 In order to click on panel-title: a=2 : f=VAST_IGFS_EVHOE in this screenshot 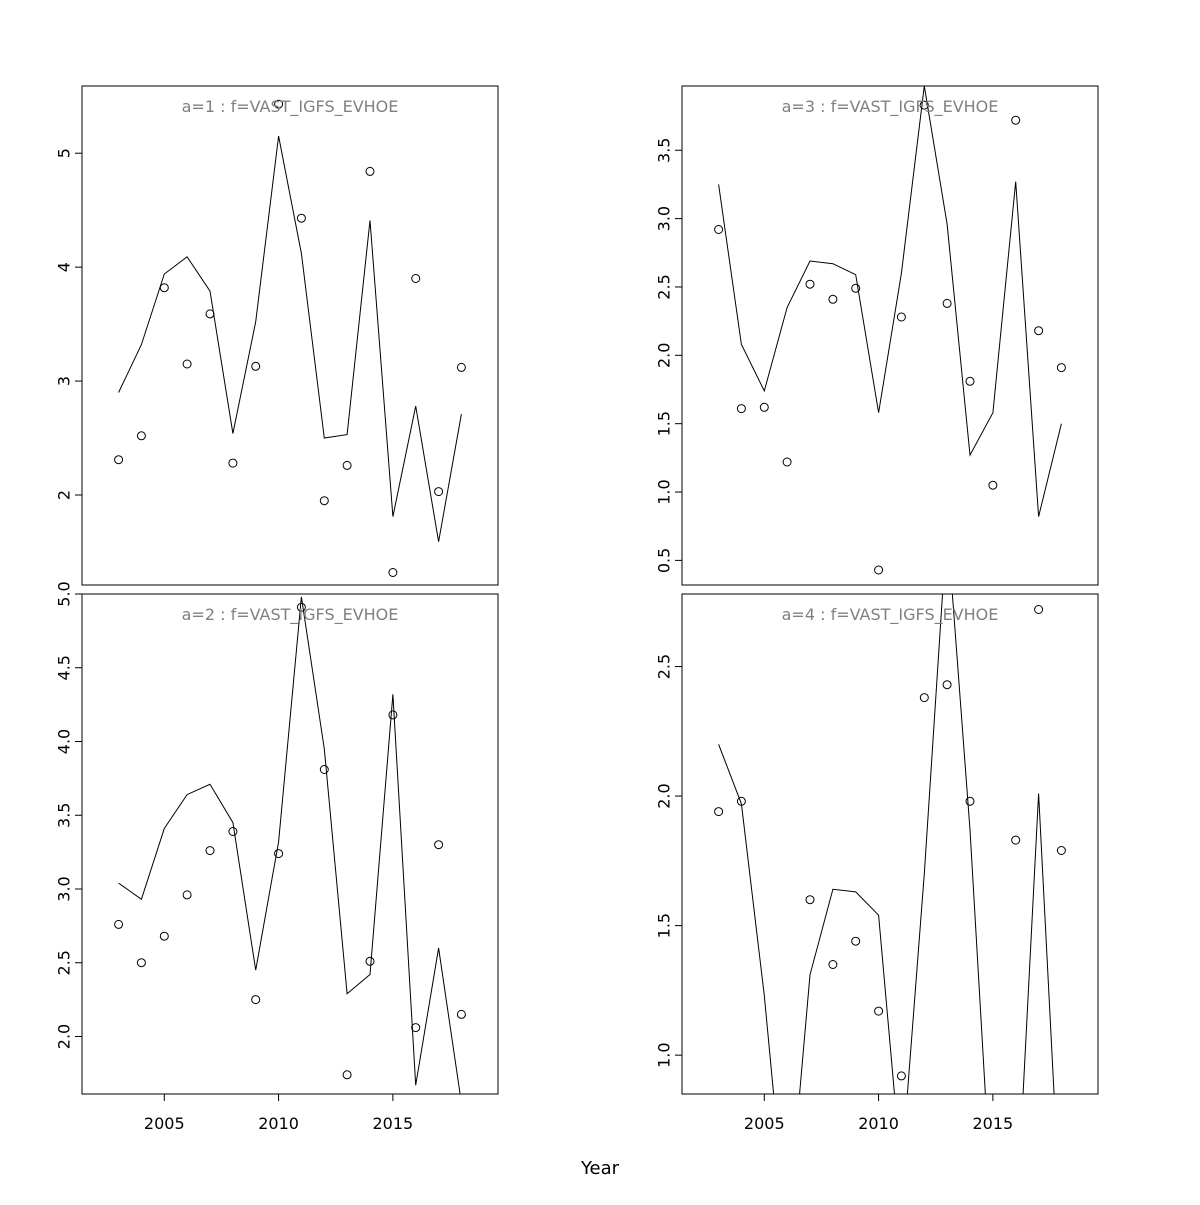, I will do `click(290, 615)`.